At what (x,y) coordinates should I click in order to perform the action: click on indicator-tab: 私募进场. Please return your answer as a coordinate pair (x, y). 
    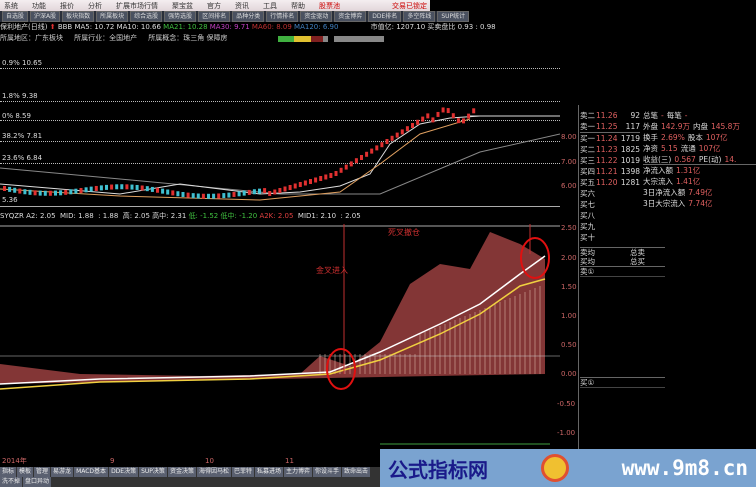
    Looking at the image, I should click on (268, 472).